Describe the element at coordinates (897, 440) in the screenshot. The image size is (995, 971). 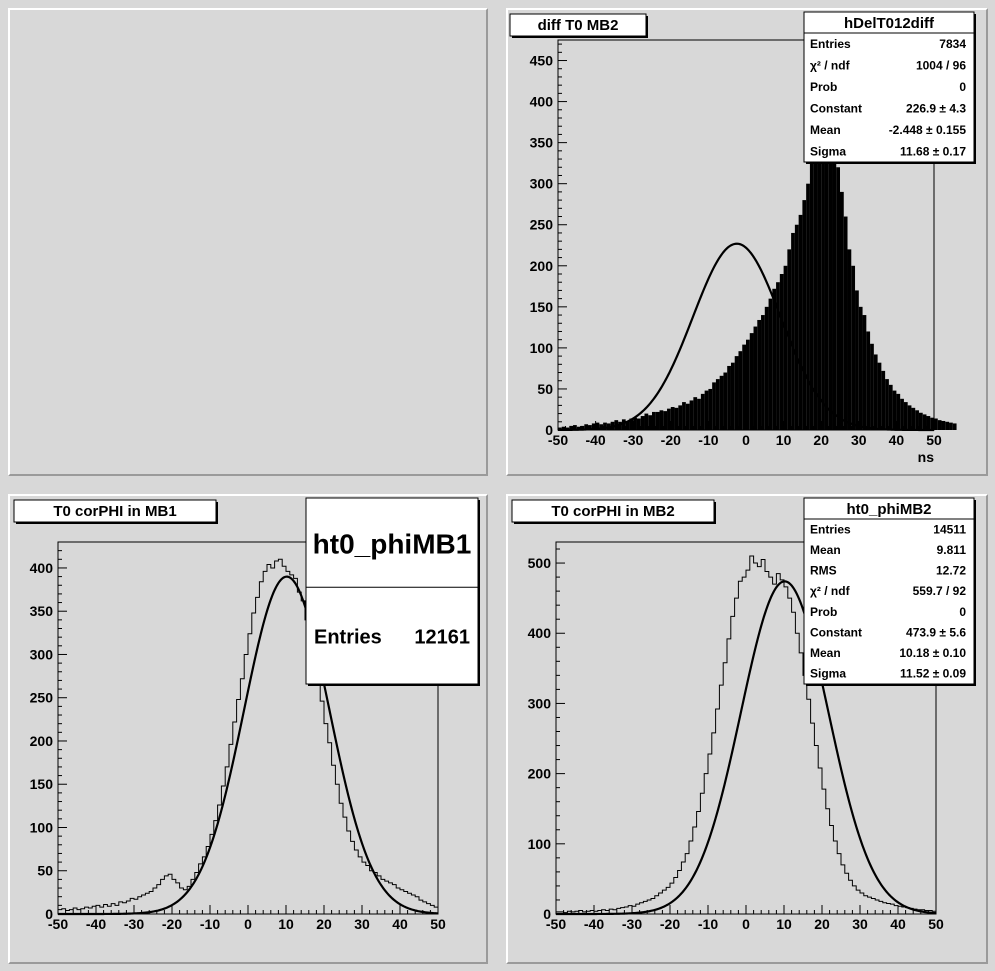
I see `x-tick-label: 40` at that location.